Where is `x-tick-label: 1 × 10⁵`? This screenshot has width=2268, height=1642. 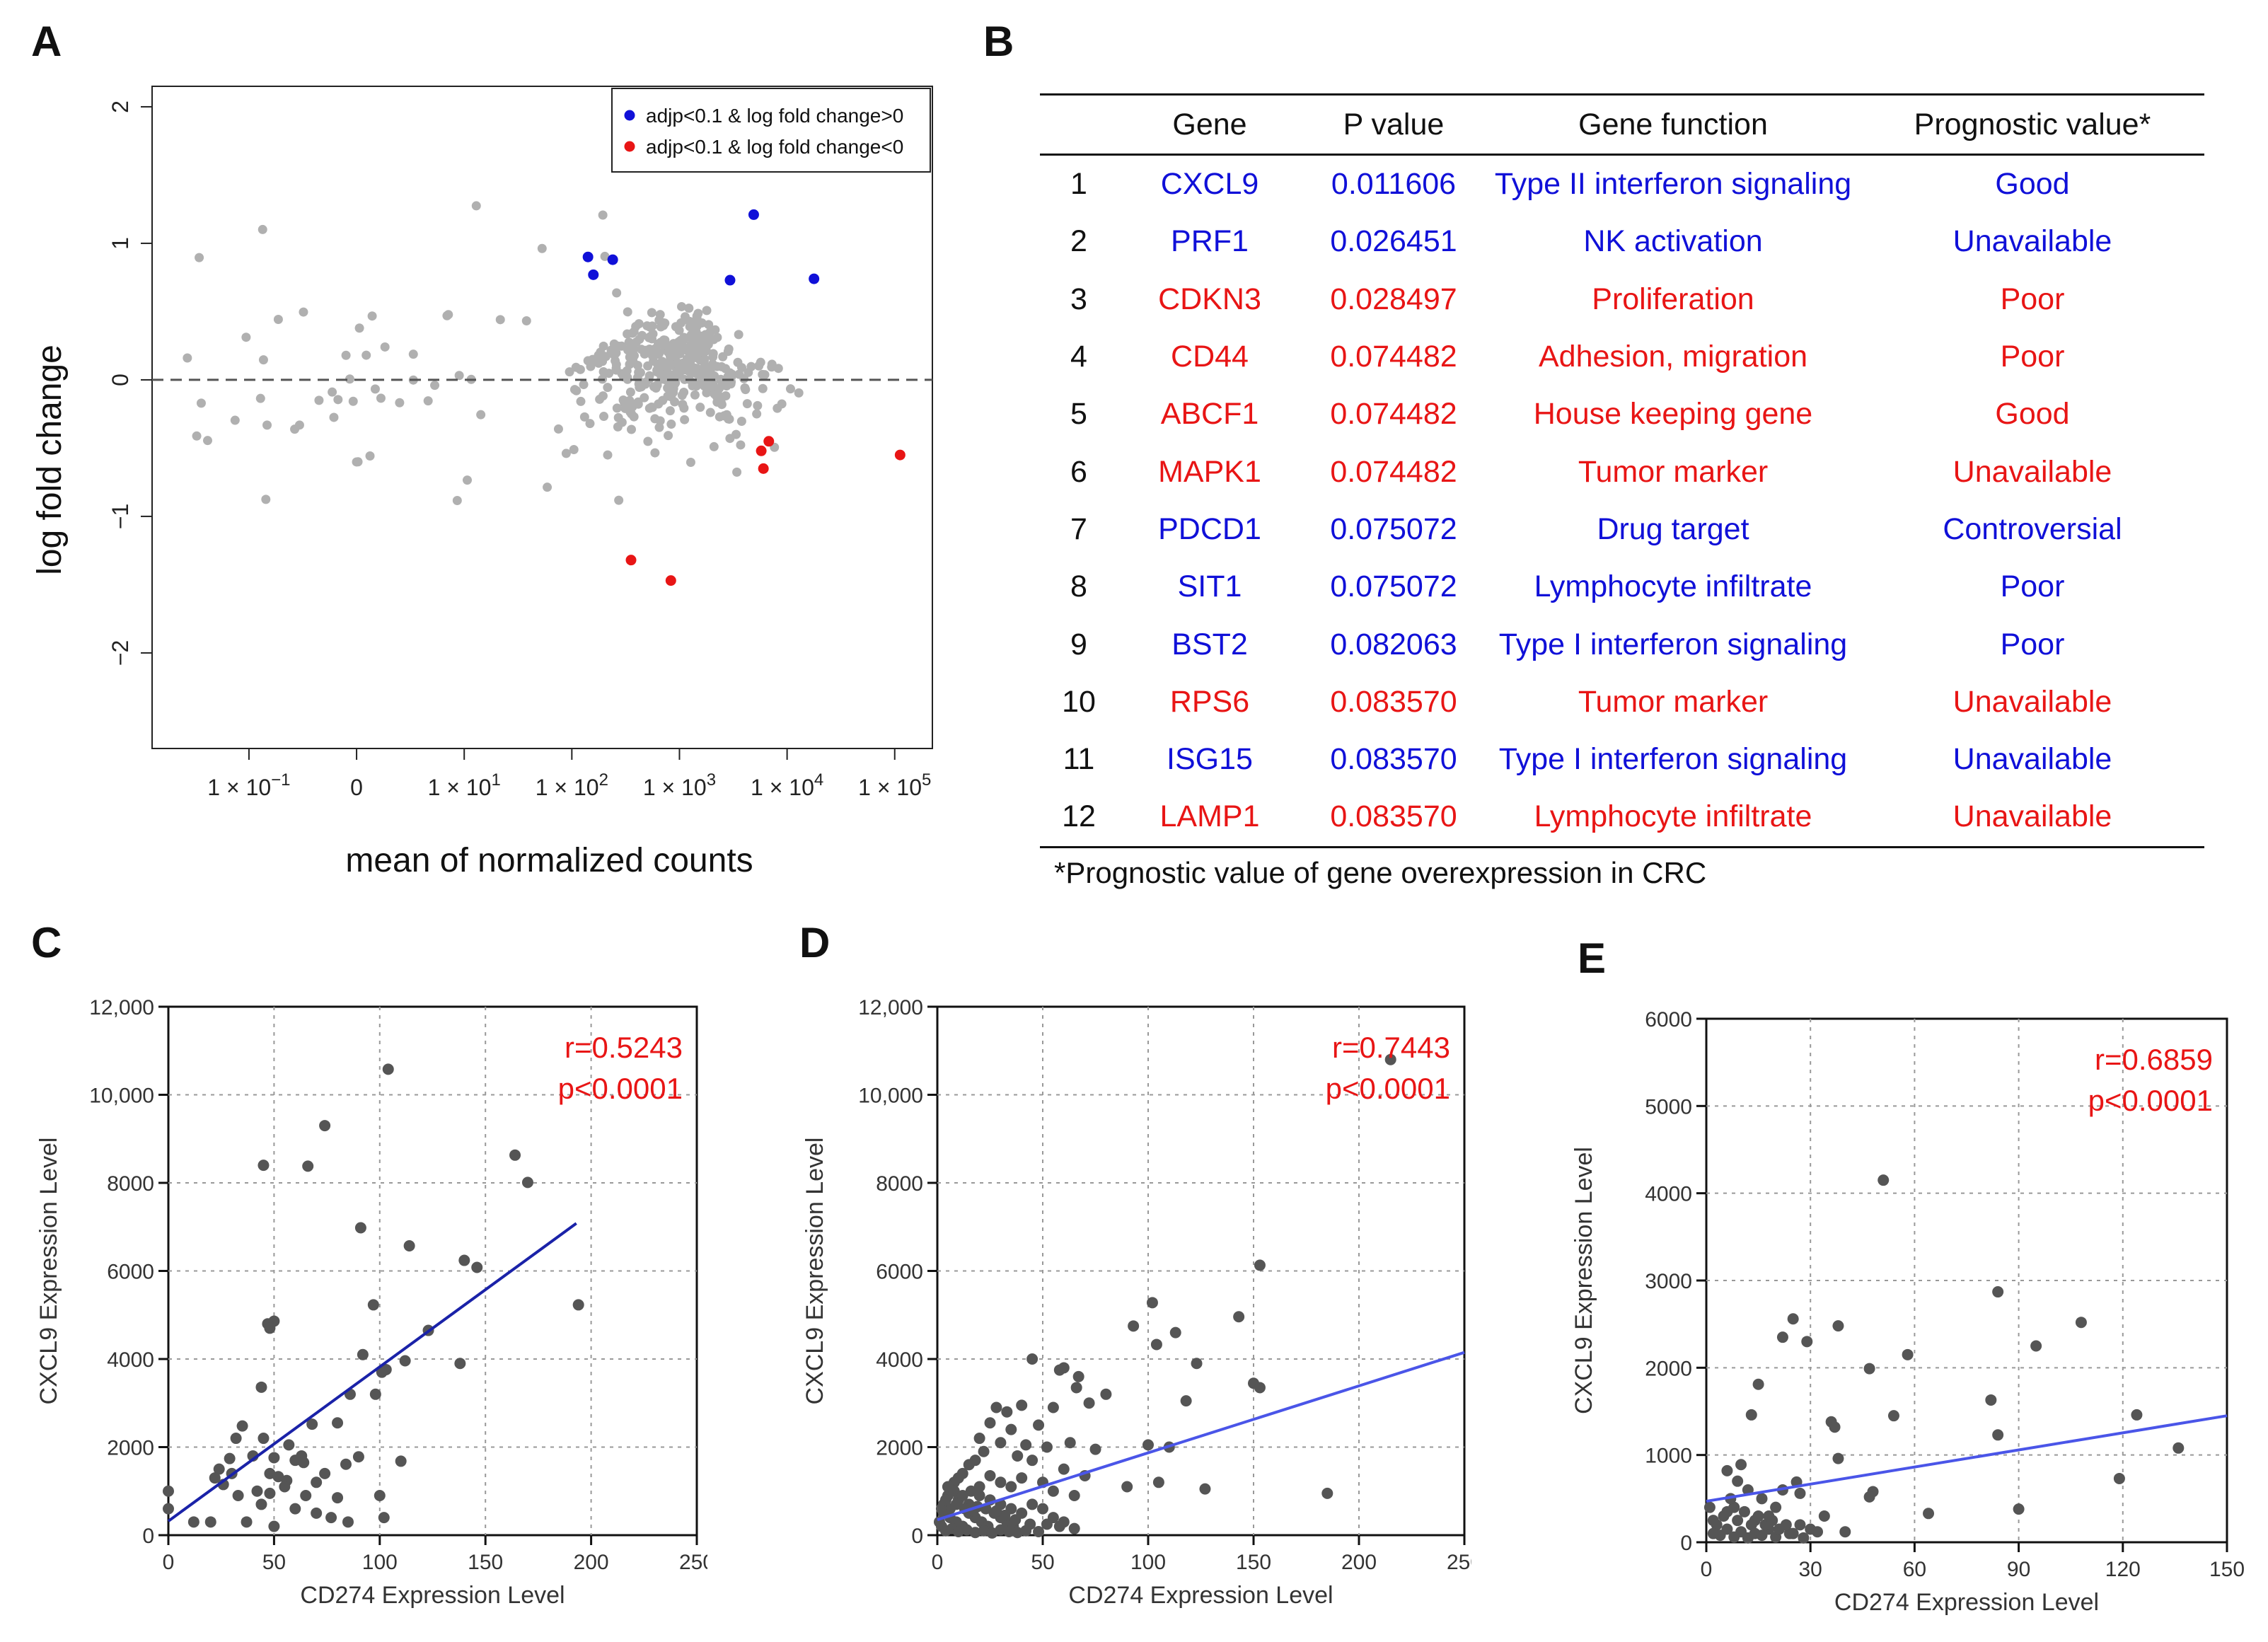
x-tick-label: 1 × 10⁵ is located at coordinates (895, 785).